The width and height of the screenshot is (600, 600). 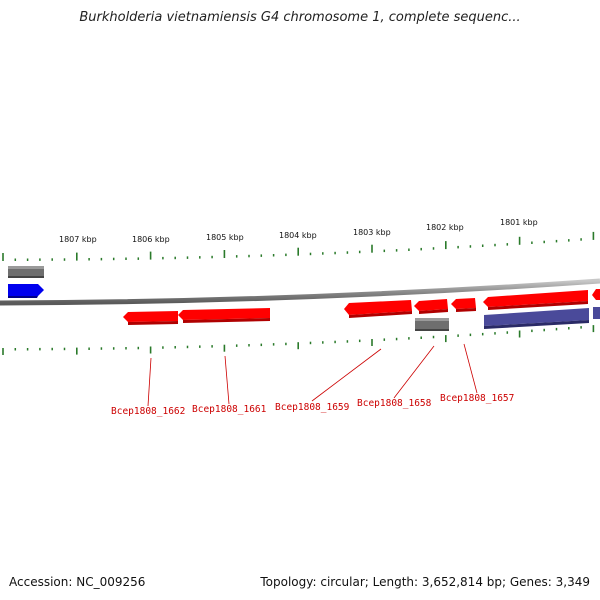 I want to click on feature-pseudo-left, so click(x=26, y=272).